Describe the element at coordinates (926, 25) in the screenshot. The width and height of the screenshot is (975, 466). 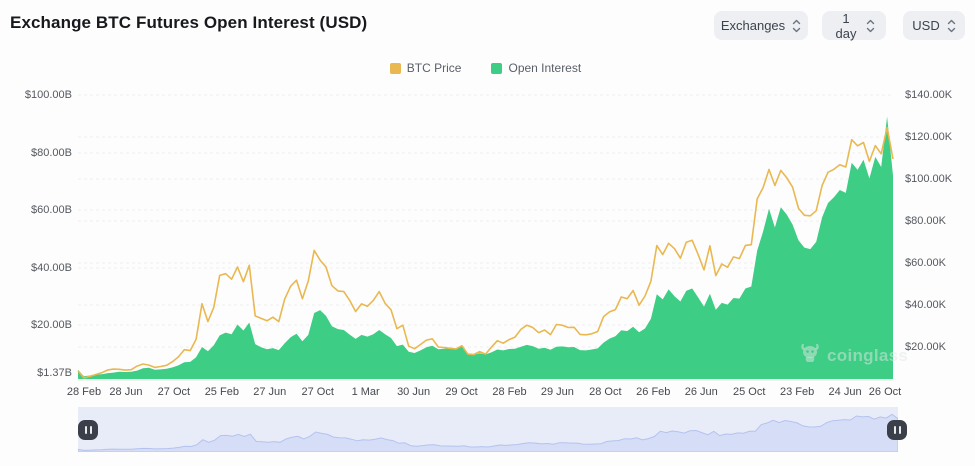
I see `currency-dropdown-label: USD` at that location.